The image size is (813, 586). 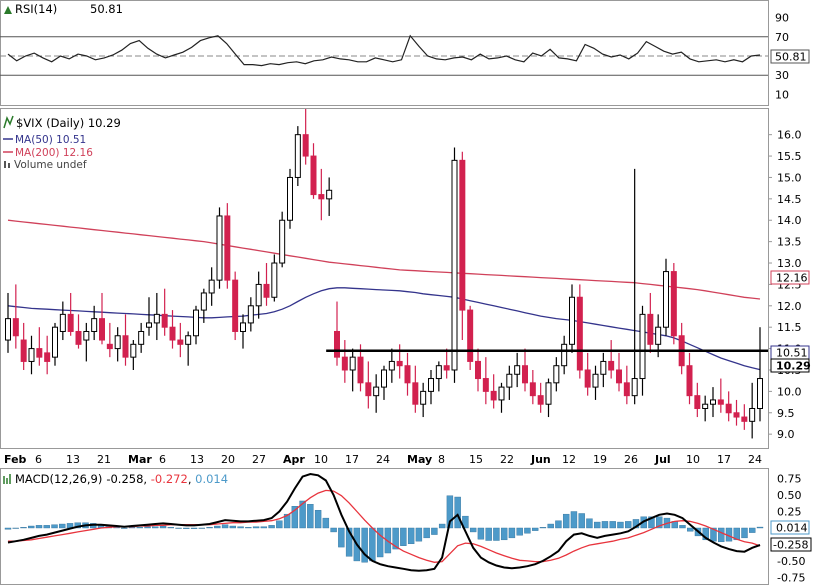 What do you see at coordinates (106, 9) in the screenshot?
I see `rsi-value-label: 50.81` at bounding box center [106, 9].